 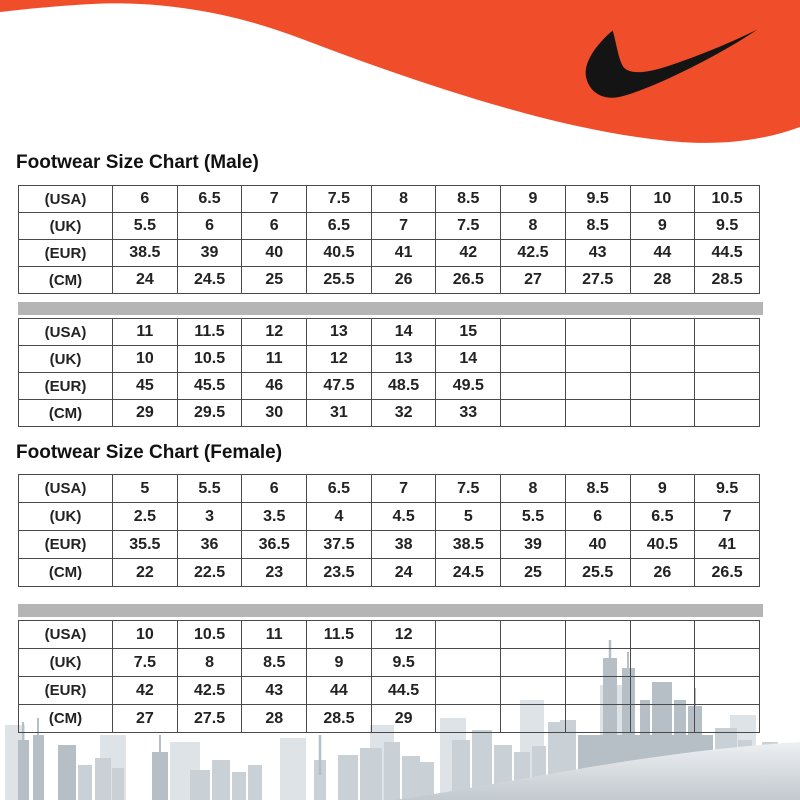 What do you see at coordinates (145, 488) in the screenshot?
I see `size-cell: 5` at bounding box center [145, 488].